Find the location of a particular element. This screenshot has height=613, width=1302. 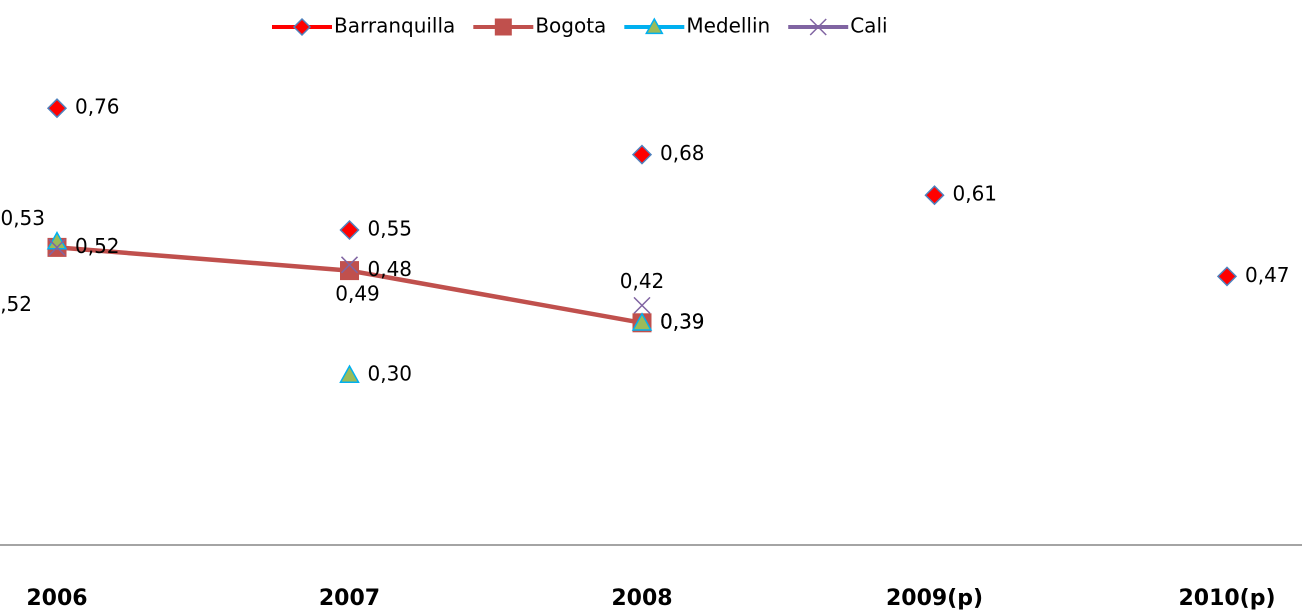

legend-label: Bogota is located at coordinates (570, 26).